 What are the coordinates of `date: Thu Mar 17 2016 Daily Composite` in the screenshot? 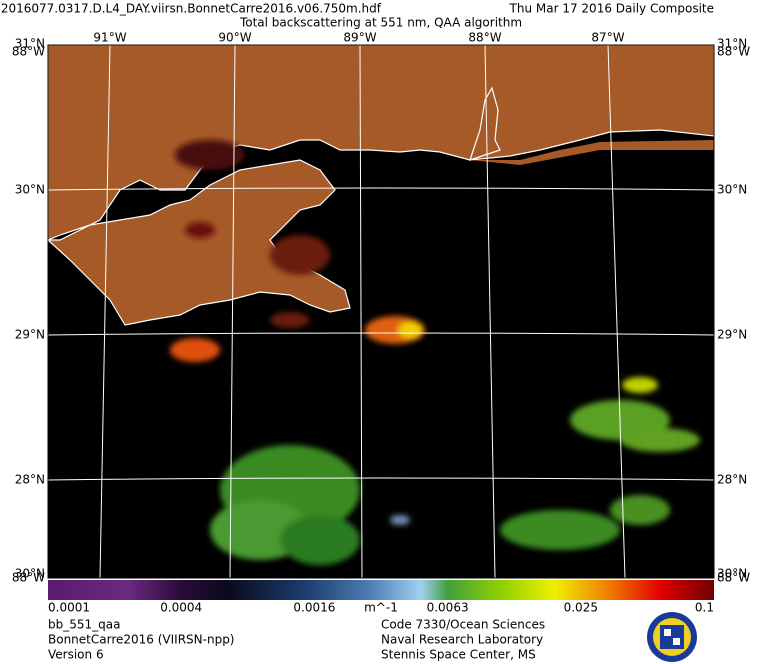 It's located at (611, 9).